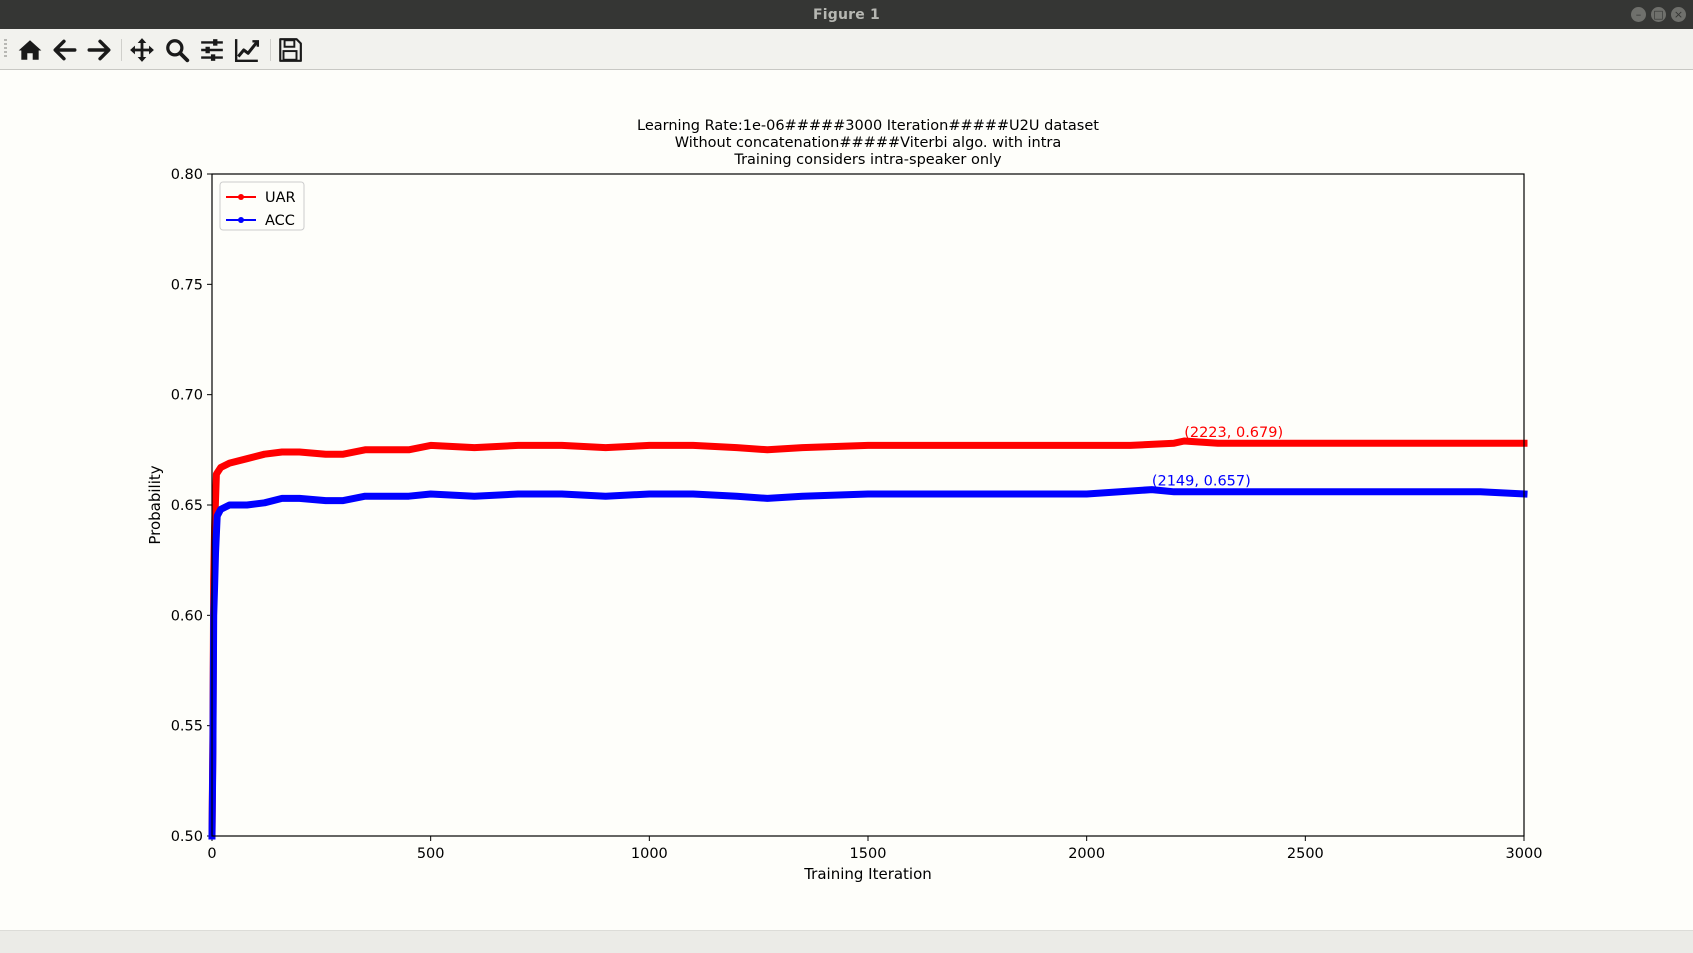 This screenshot has width=1693, height=953. Describe the element at coordinates (431, 854) in the screenshot. I see `x-tick-label: 500` at that location.